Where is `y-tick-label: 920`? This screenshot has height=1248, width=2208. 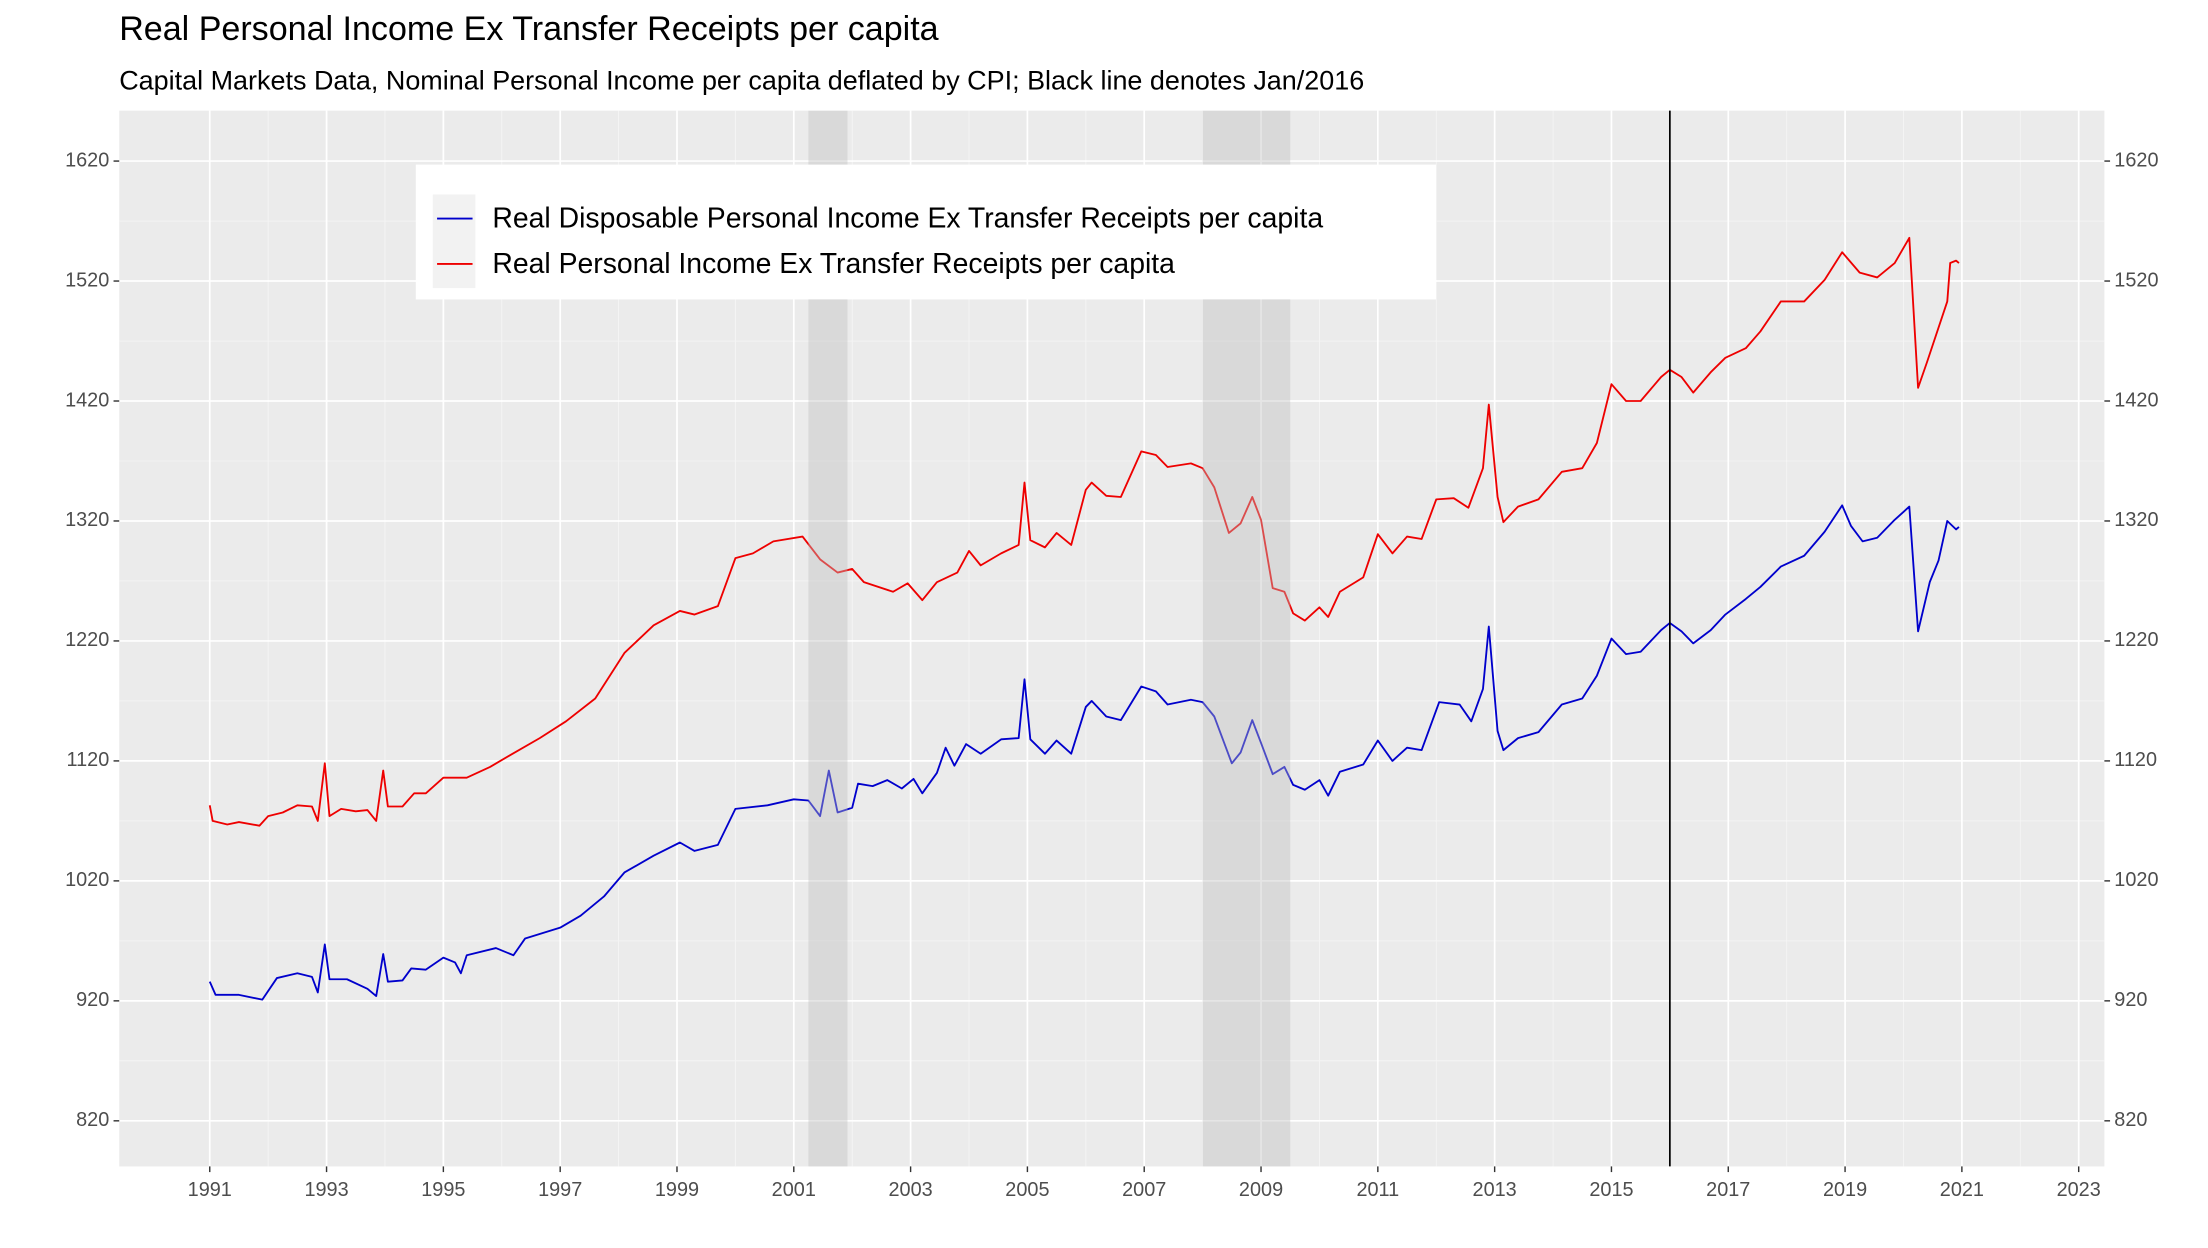
y-tick-label: 920 is located at coordinates (92, 1000).